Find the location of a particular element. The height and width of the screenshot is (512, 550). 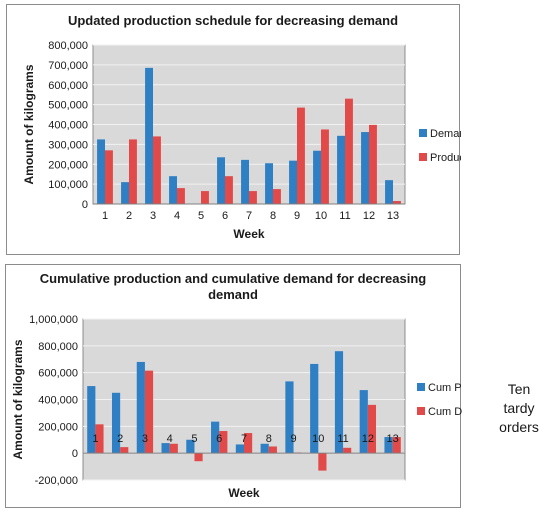

x-tick-label: 11 is located at coordinates (342, 439).